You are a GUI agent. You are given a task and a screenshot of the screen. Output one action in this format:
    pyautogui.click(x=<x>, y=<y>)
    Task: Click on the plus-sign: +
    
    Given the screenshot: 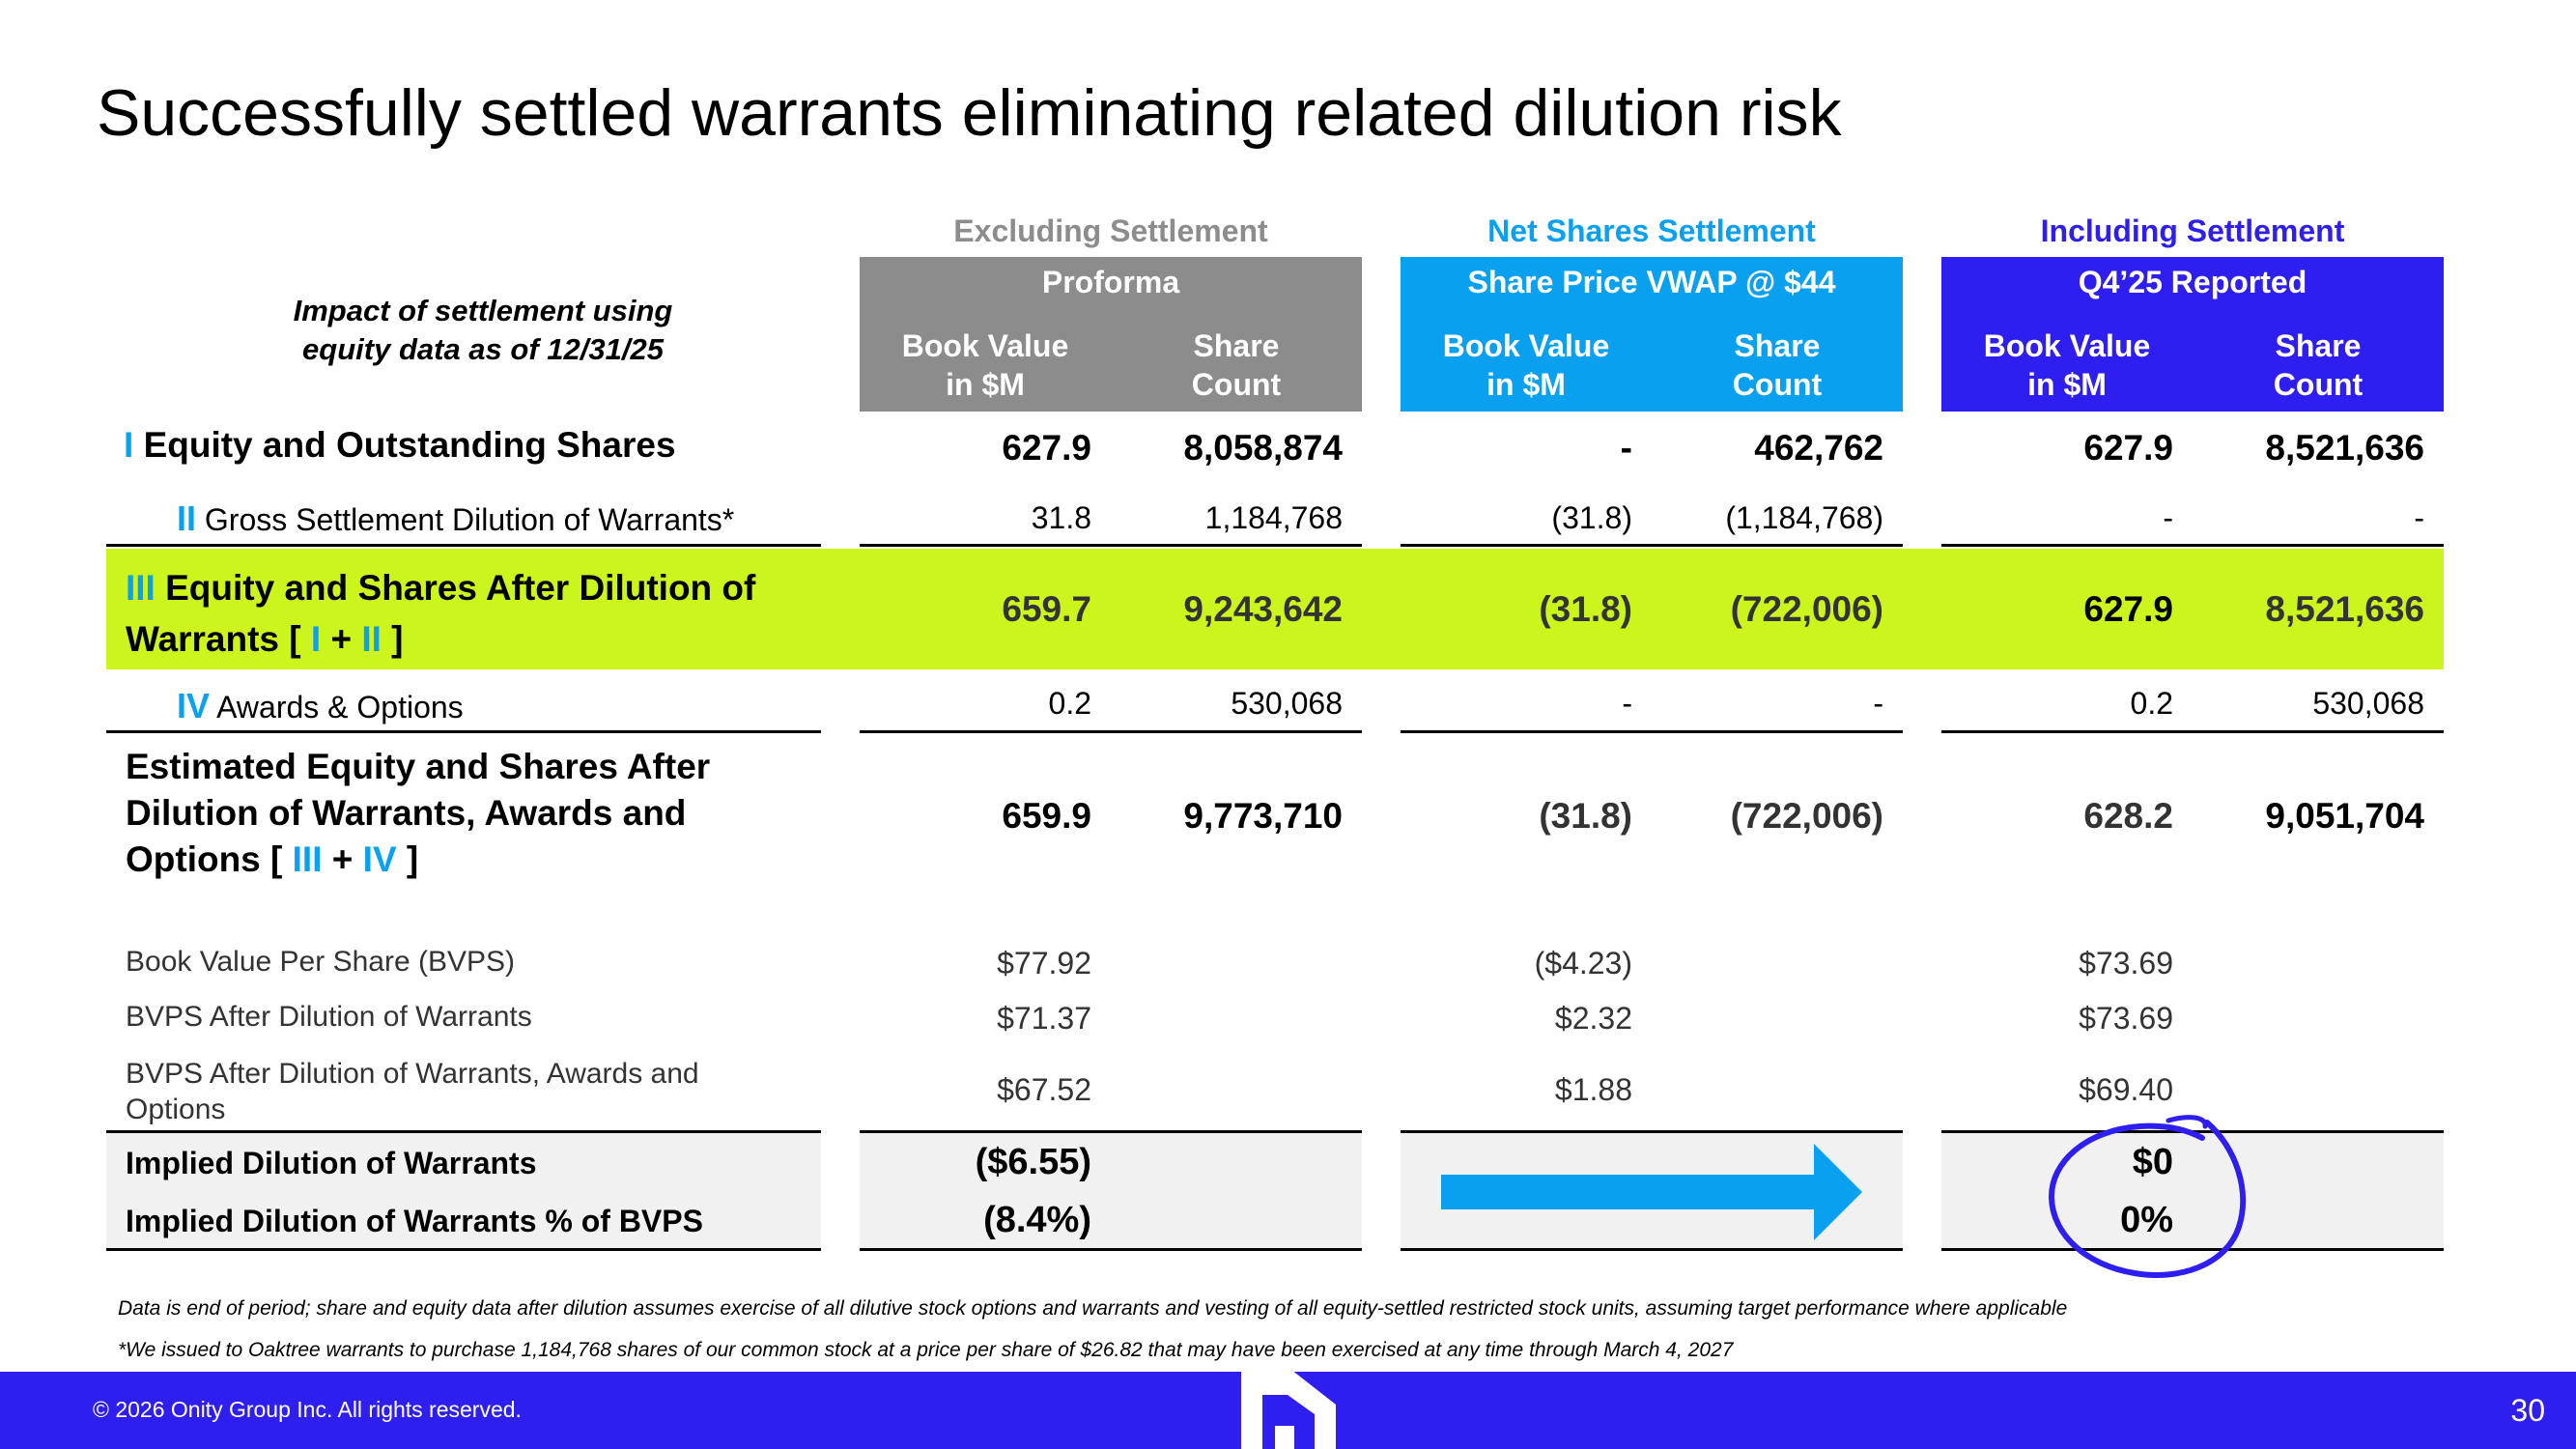 What is the action you would take?
    pyautogui.click(x=342, y=859)
    